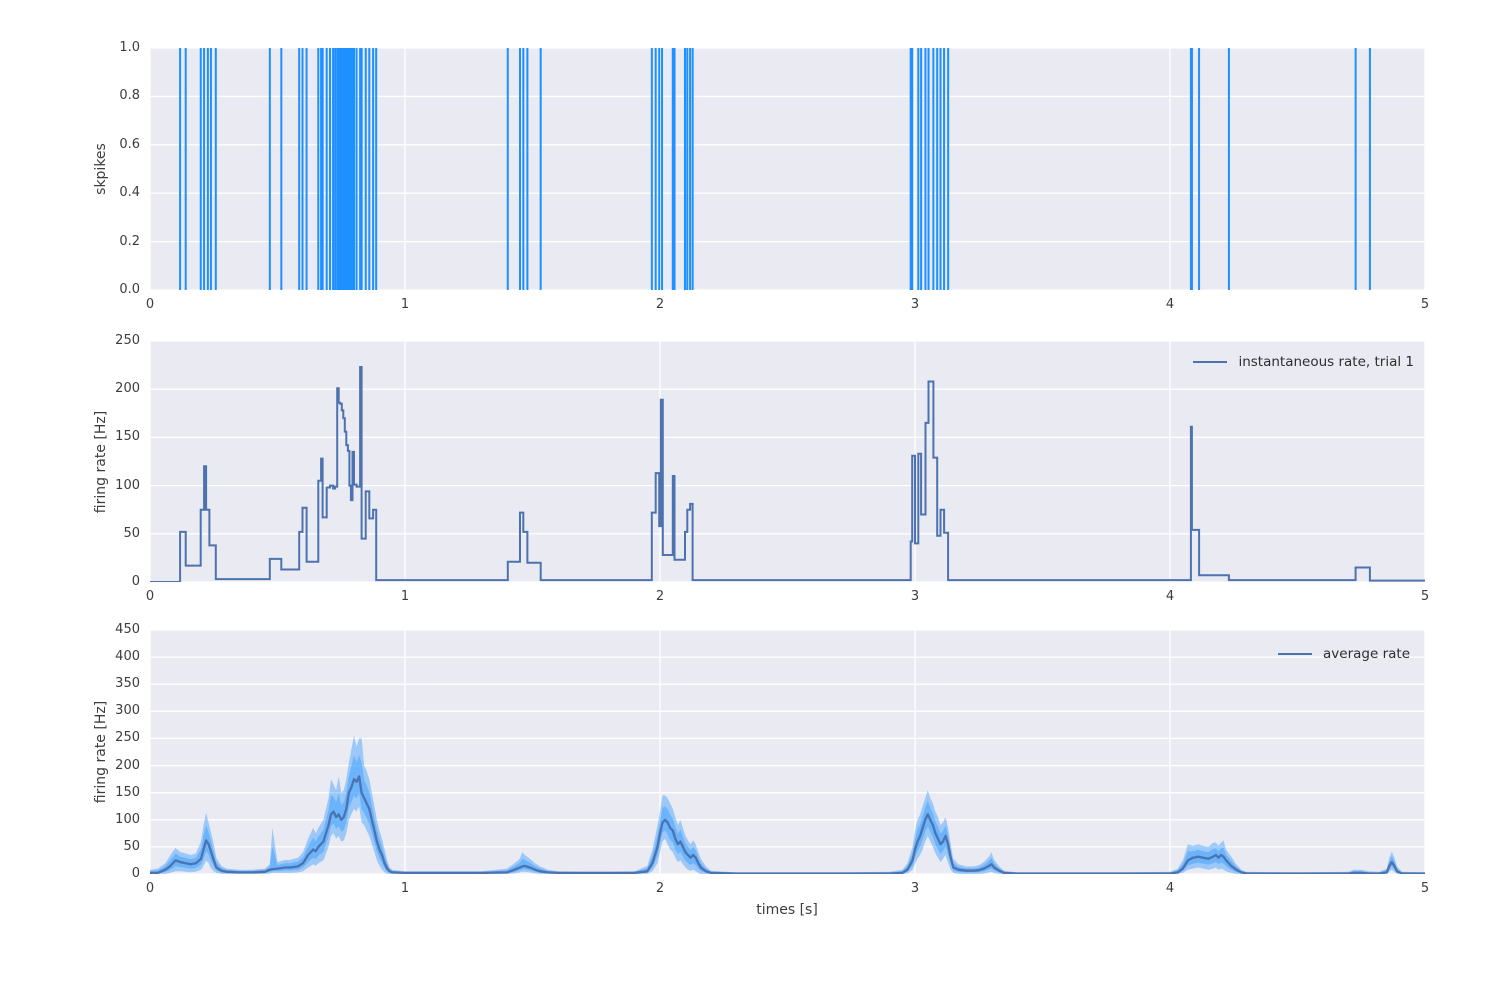  Describe the element at coordinates (129, 193) in the screenshot. I see `y-tick-label: 0.4` at that location.